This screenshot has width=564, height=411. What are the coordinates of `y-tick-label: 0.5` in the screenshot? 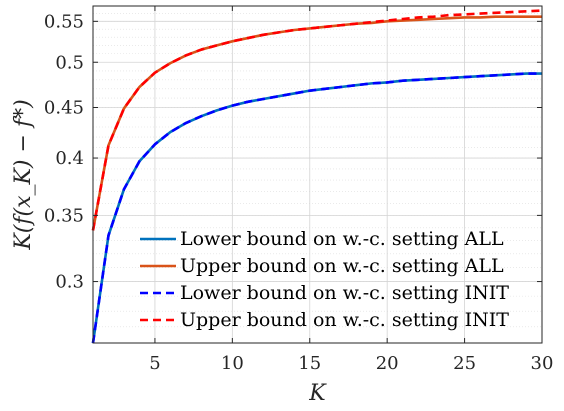 It's located at (69, 62).